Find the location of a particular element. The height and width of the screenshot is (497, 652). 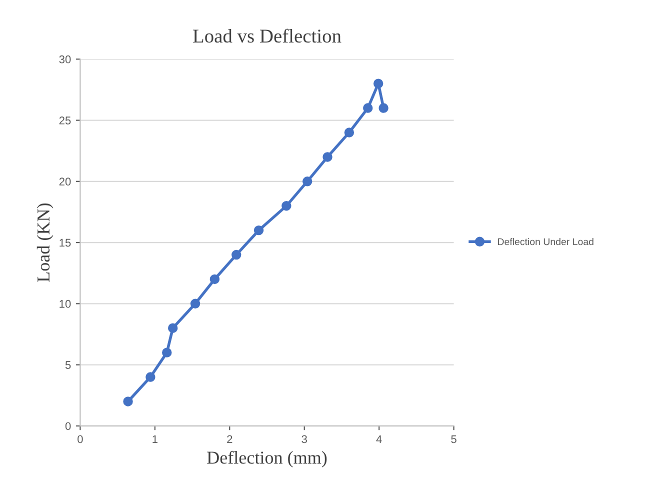

x-axis-title: Deflection (mm) is located at coordinates (267, 459).